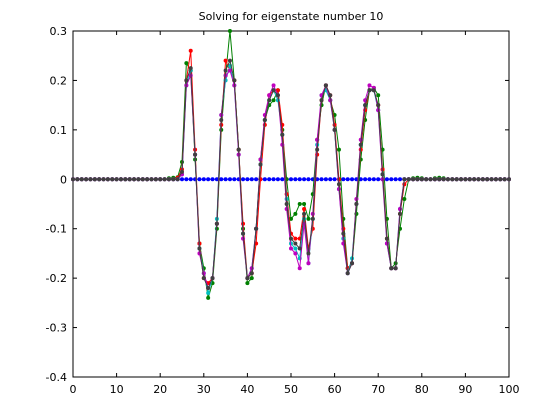 This screenshot has height=420, width=560. Describe the element at coordinates (56, 278) in the screenshot. I see `y-tick-label: -0.2` at that location.